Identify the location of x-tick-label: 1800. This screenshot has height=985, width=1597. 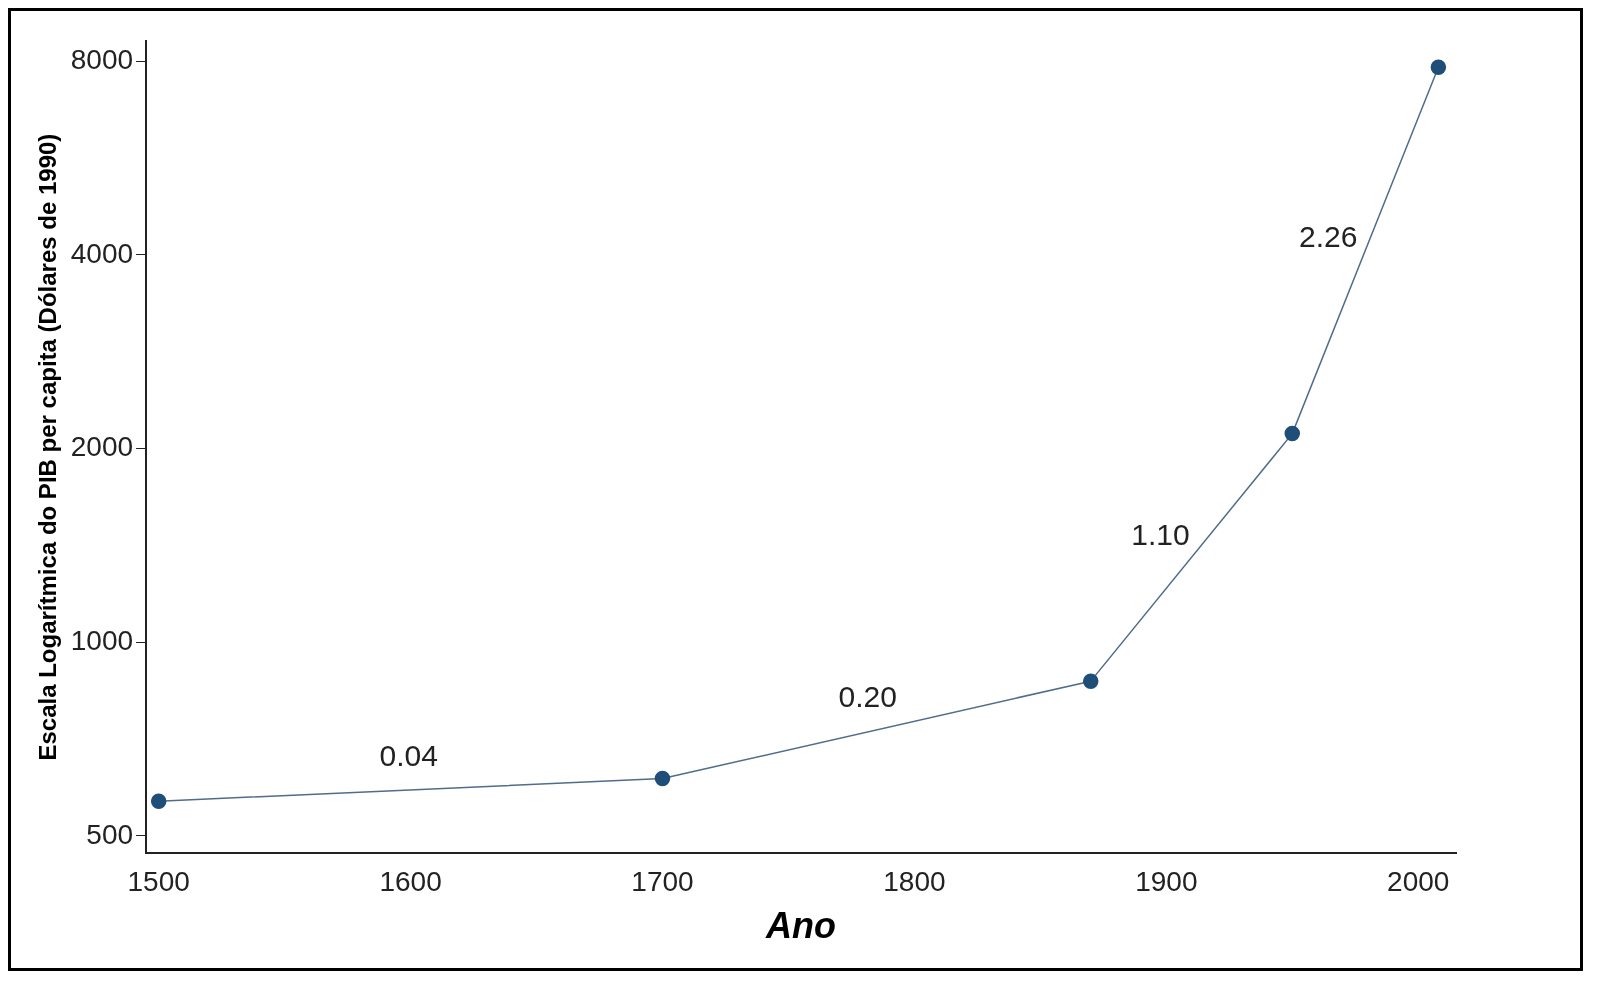
(914, 881).